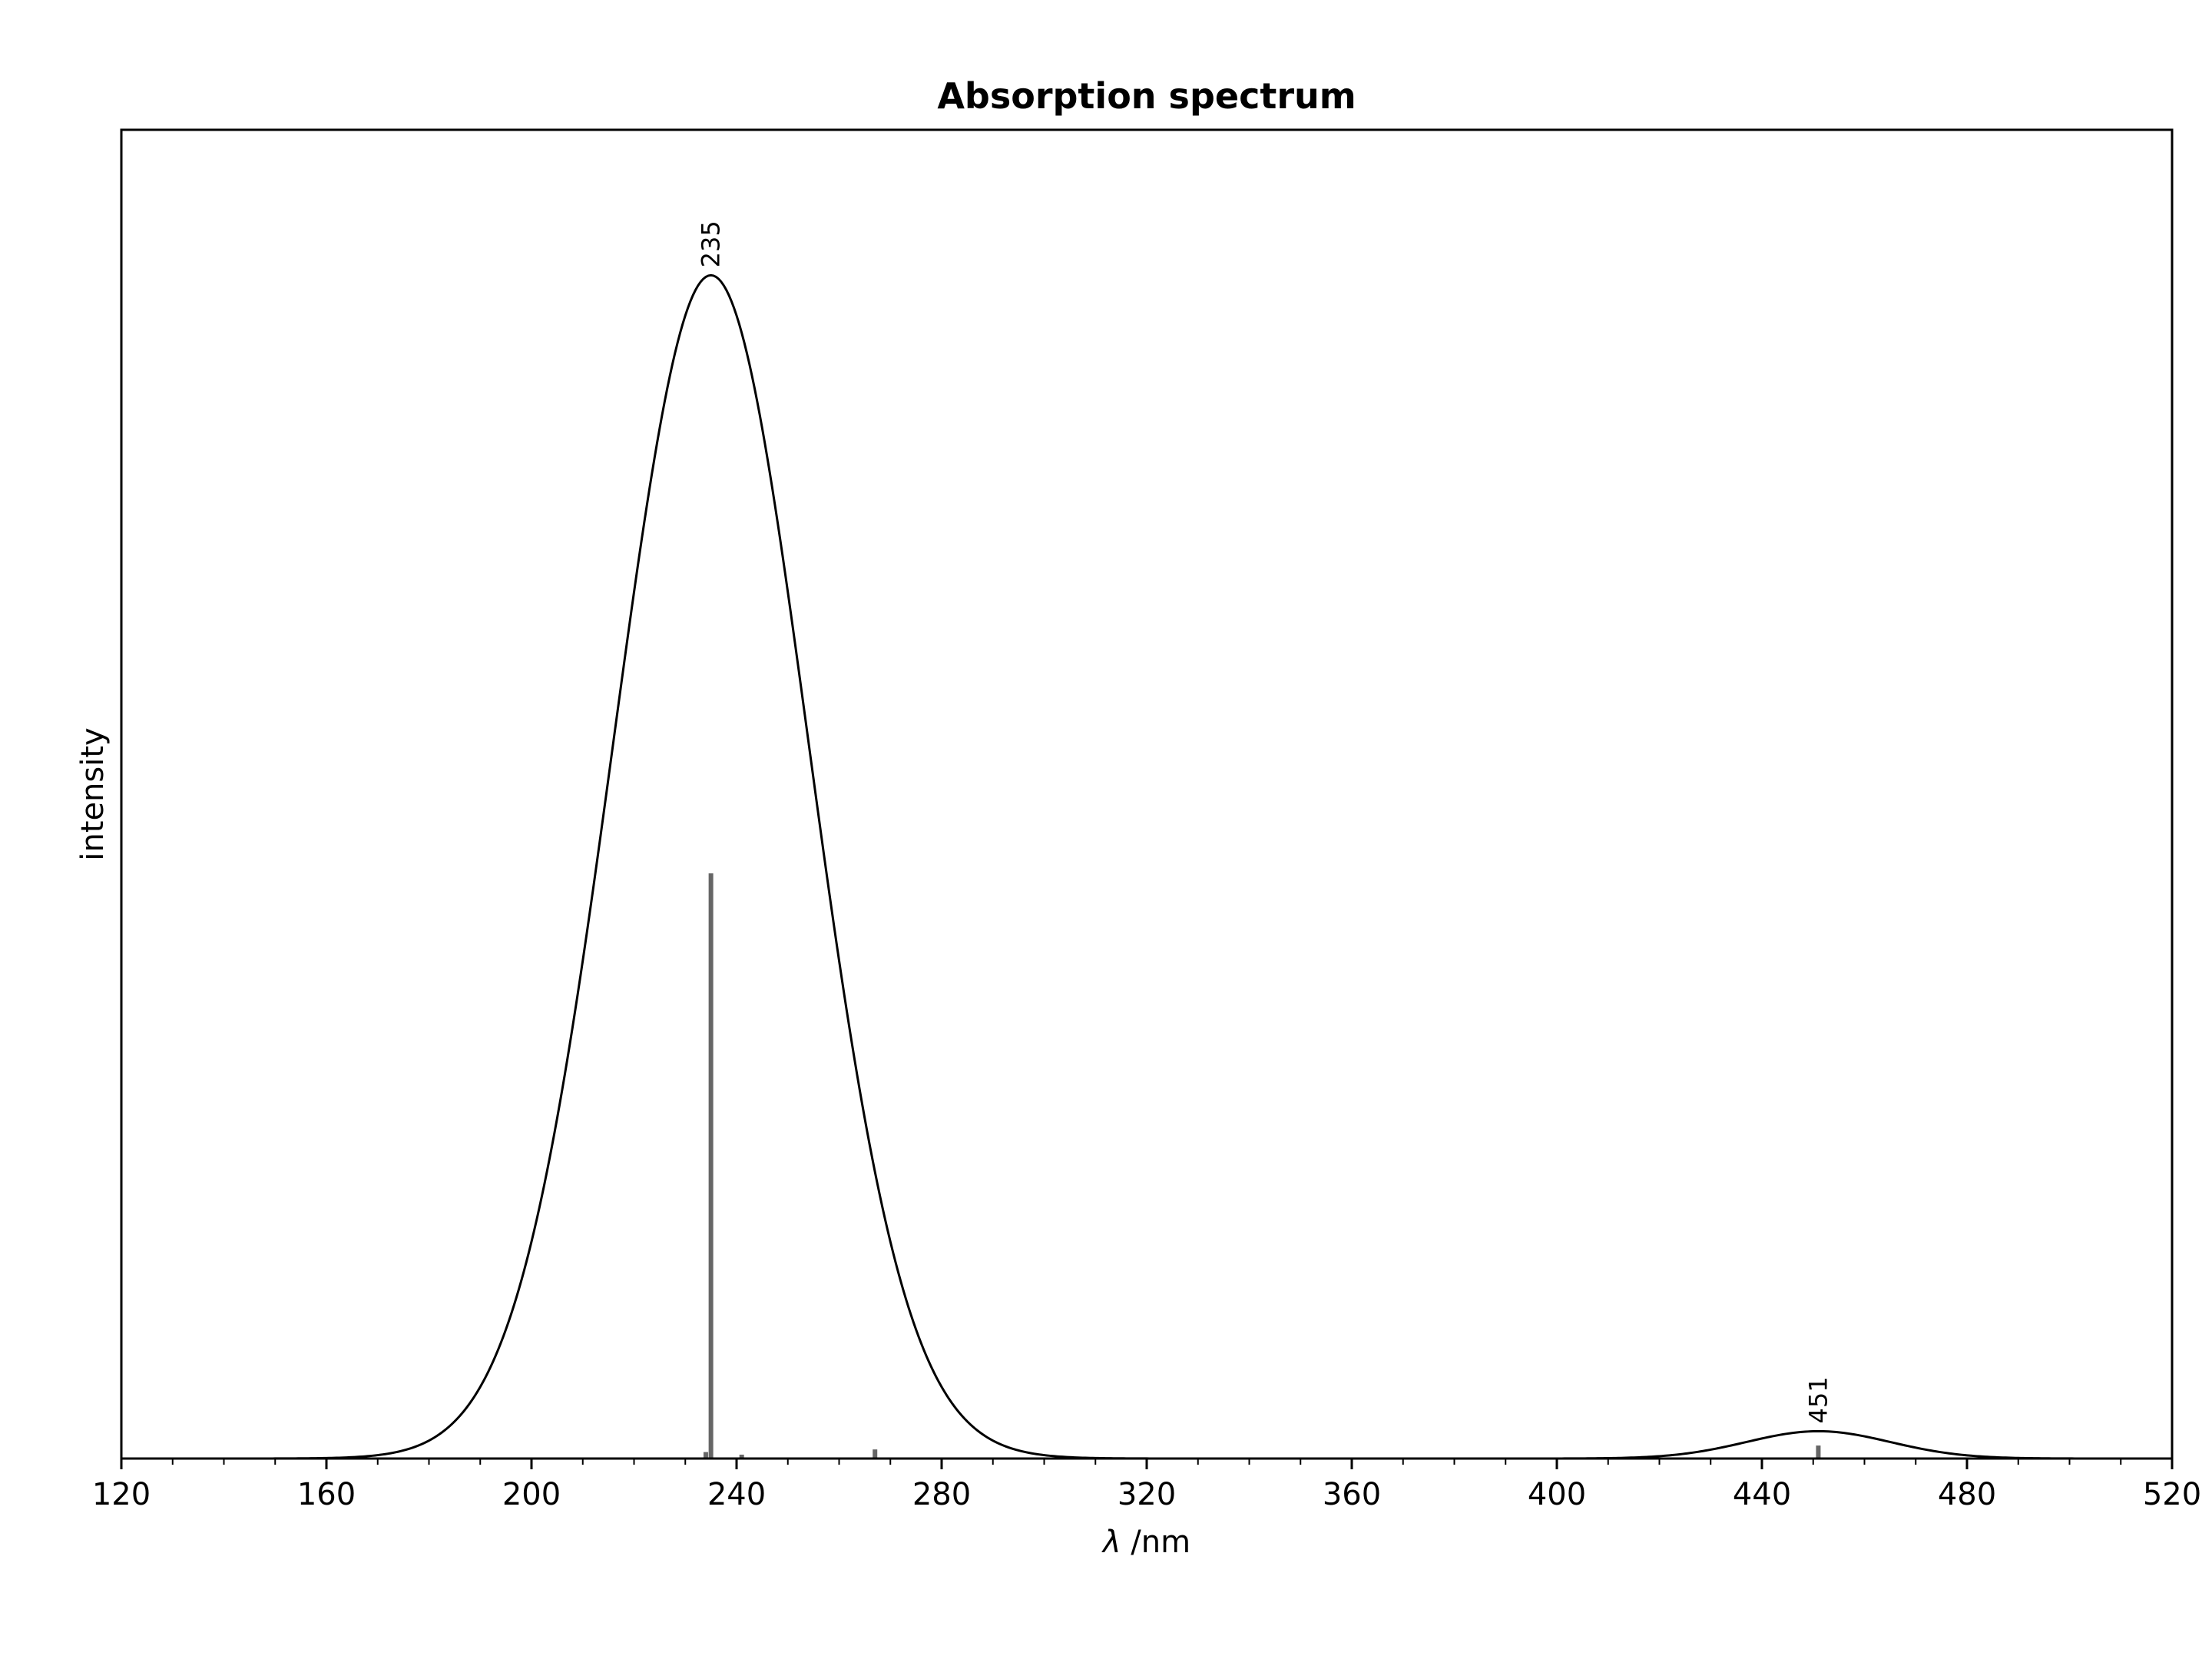 This screenshot has width=2212, height=1659. I want to click on x-tick-label: 360, so click(1352, 1495).